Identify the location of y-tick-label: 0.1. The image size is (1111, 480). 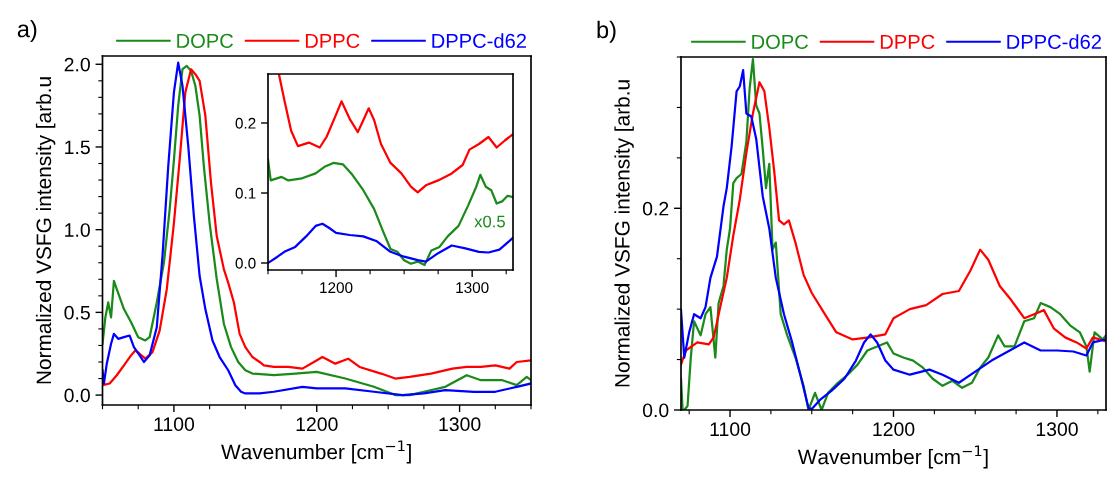
(245, 193).